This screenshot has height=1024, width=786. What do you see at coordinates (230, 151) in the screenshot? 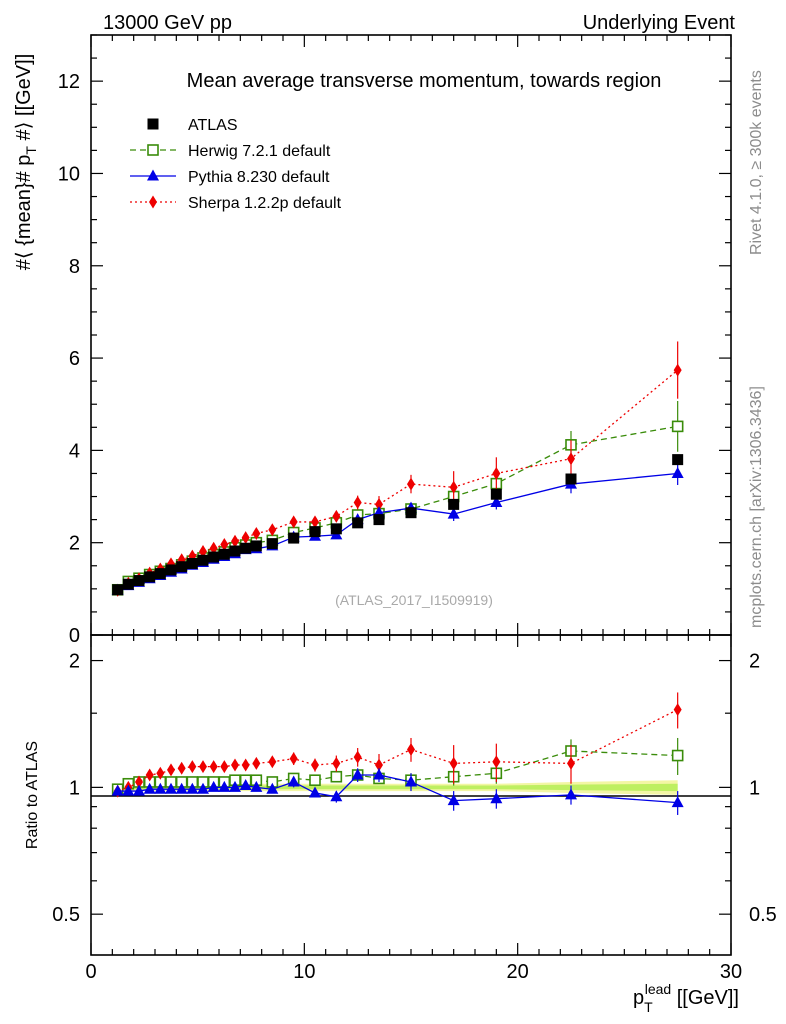
I see `legend-item-herwig: Herwig 7.2.1 default` at bounding box center [230, 151].